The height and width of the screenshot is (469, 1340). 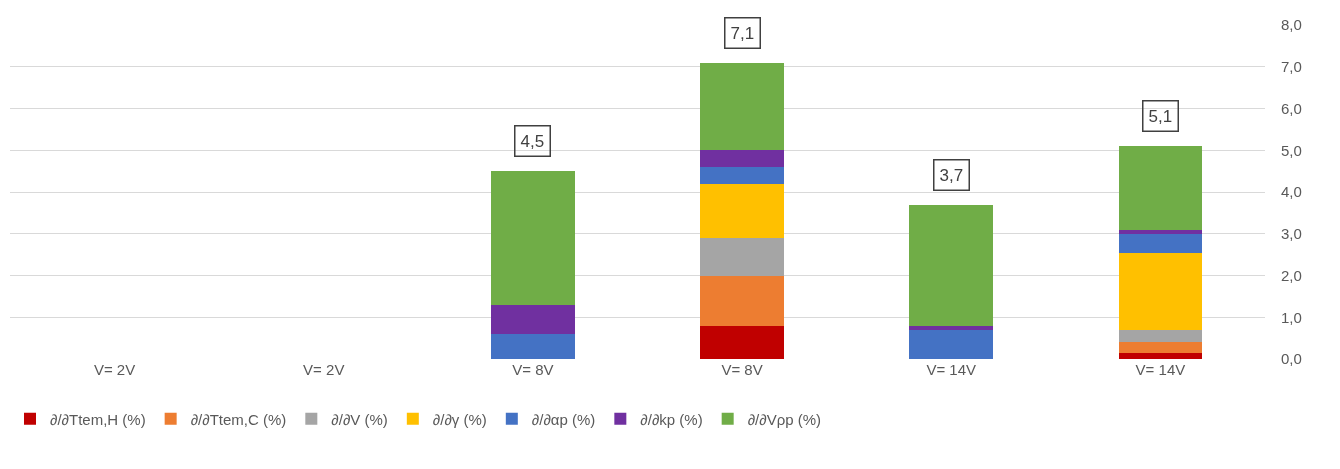 I want to click on y-tick-label: 5,0, so click(x=1291, y=150).